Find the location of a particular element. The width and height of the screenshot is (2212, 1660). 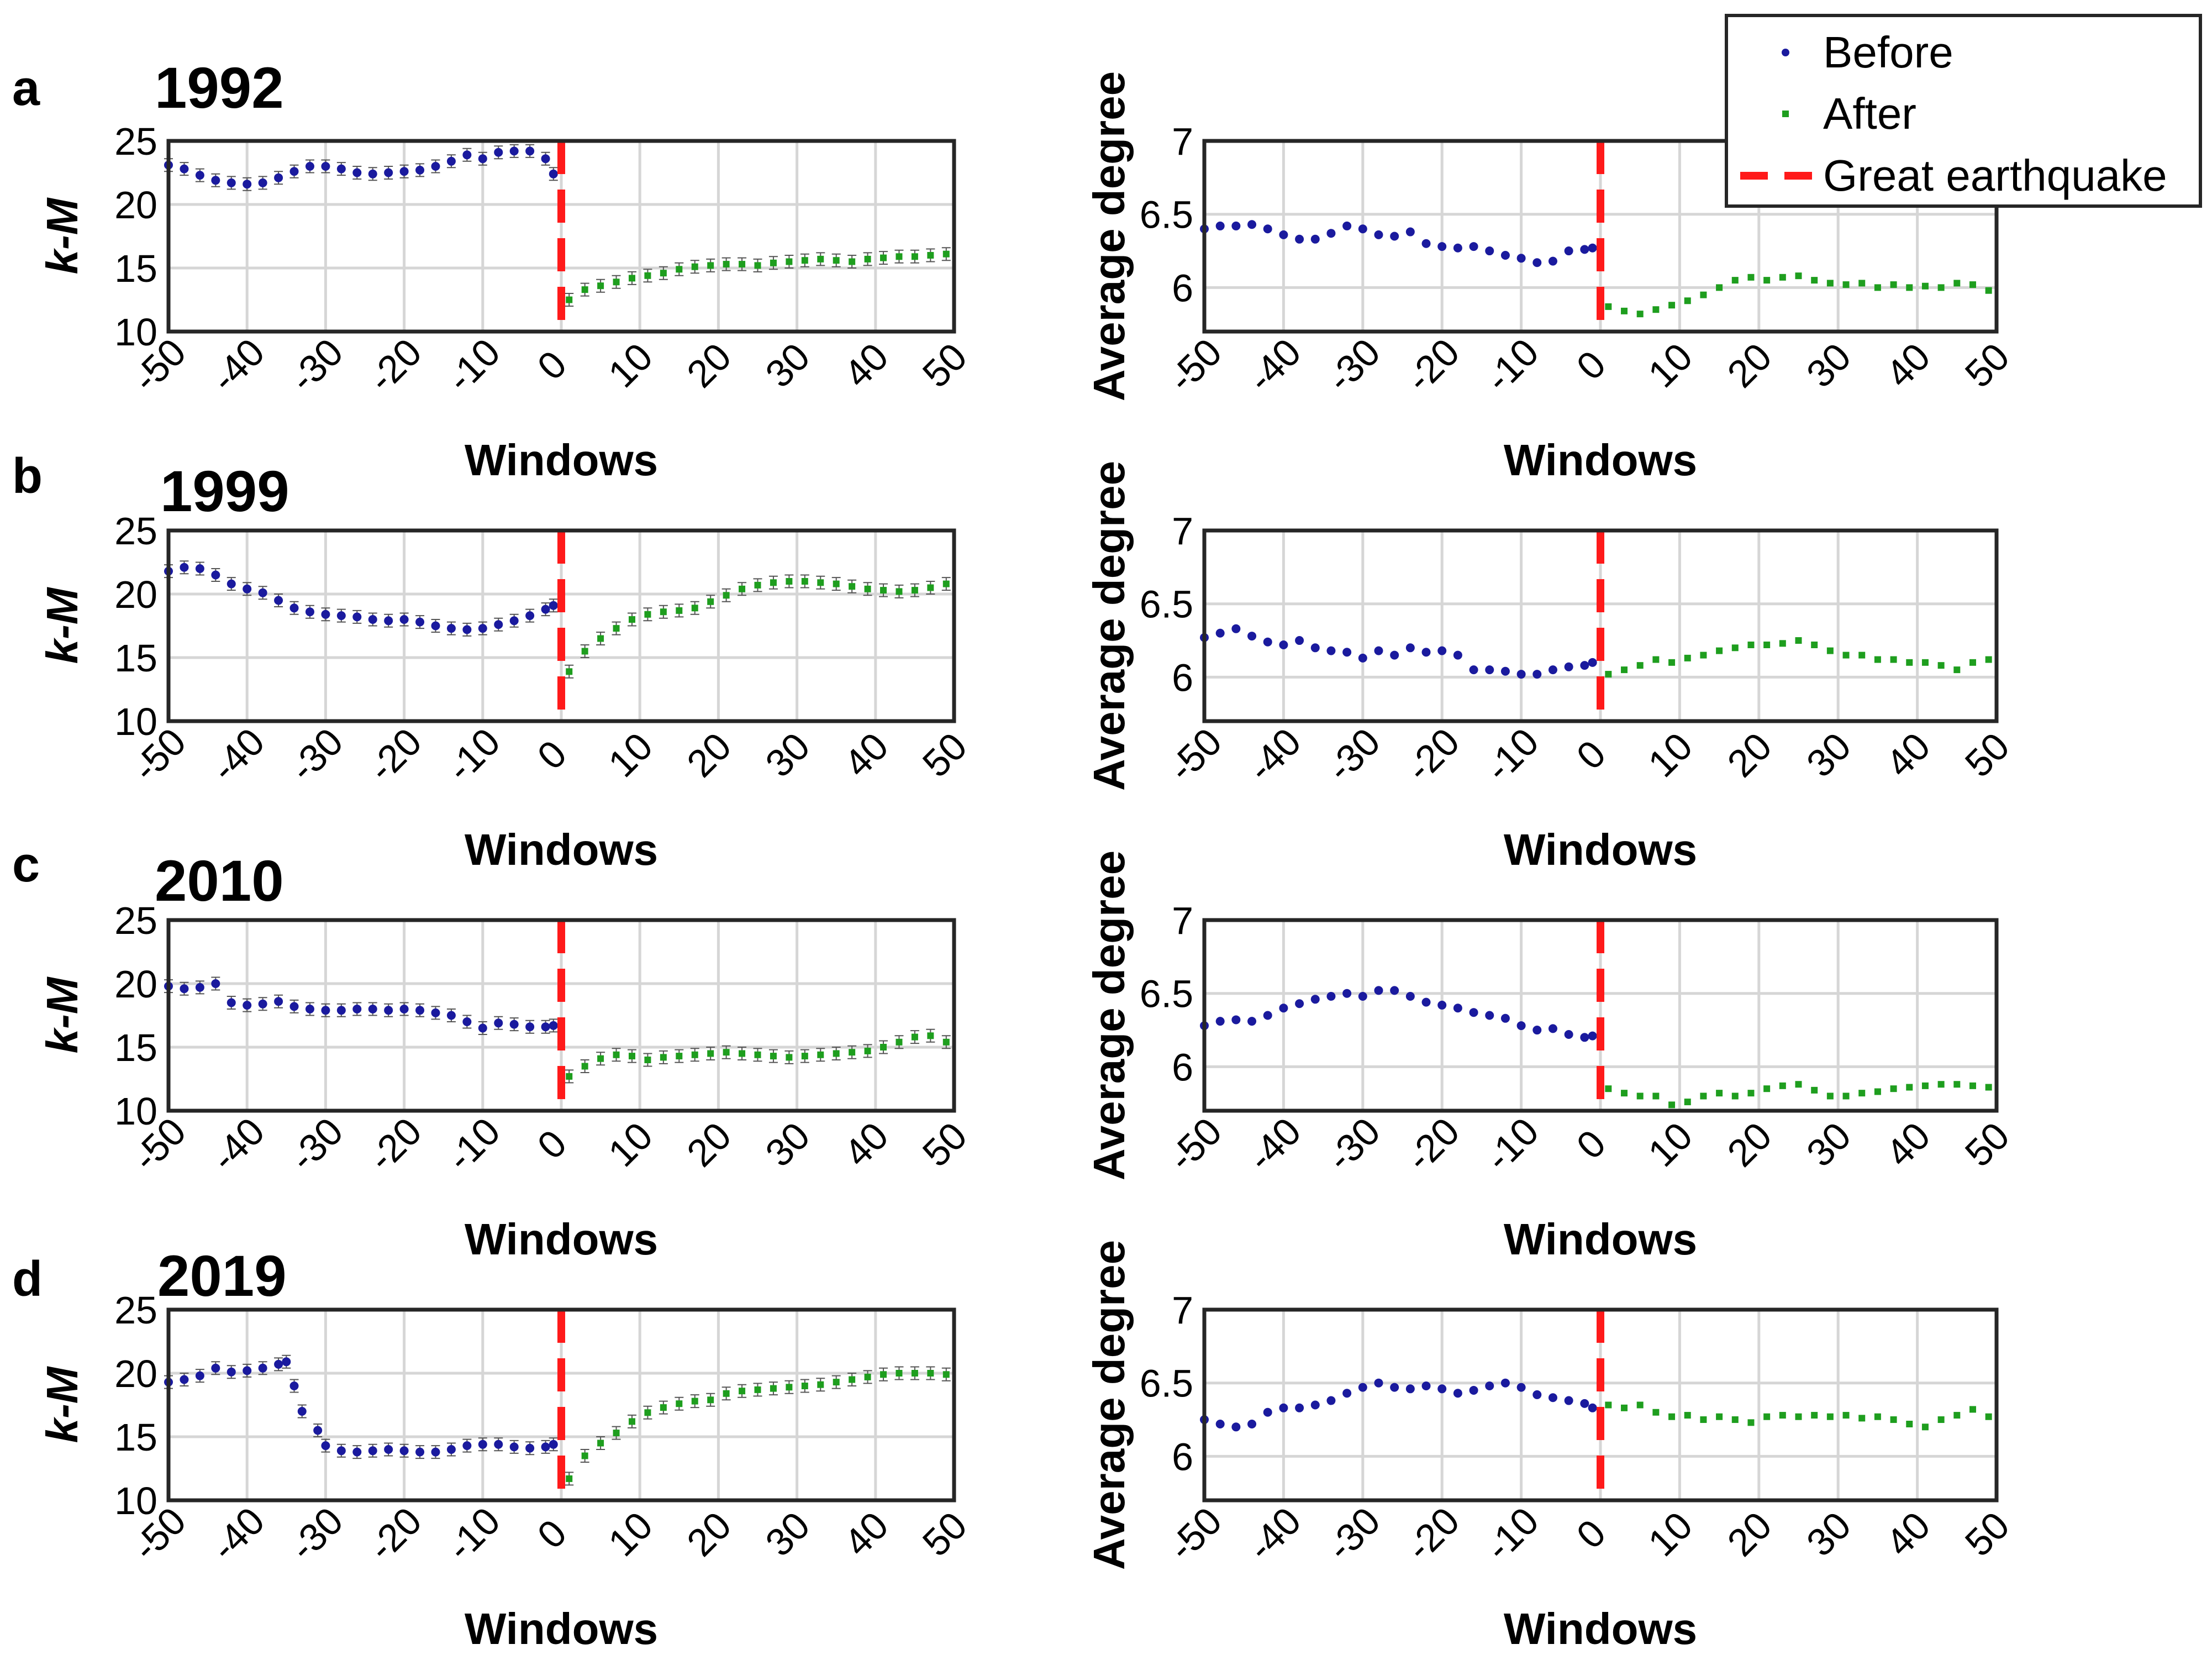

y-tick-label: 25 is located at coordinates (135, 920).